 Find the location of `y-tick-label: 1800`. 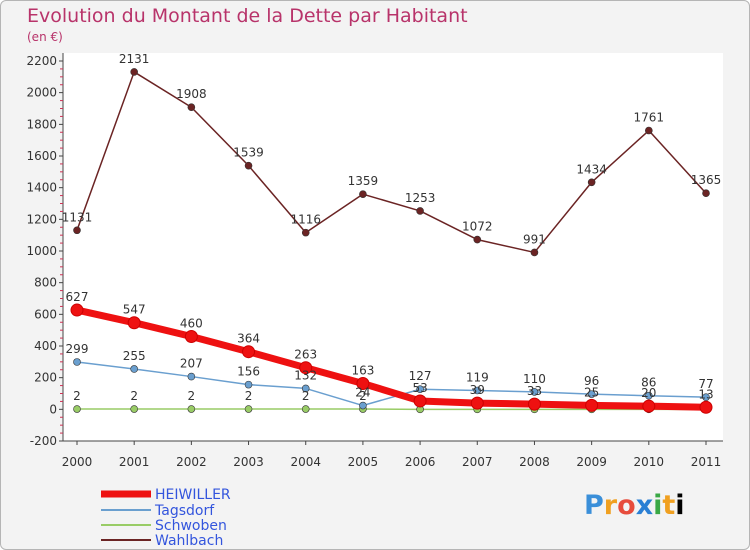

y-tick-label: 1800 is located at coordinates (41, 124).